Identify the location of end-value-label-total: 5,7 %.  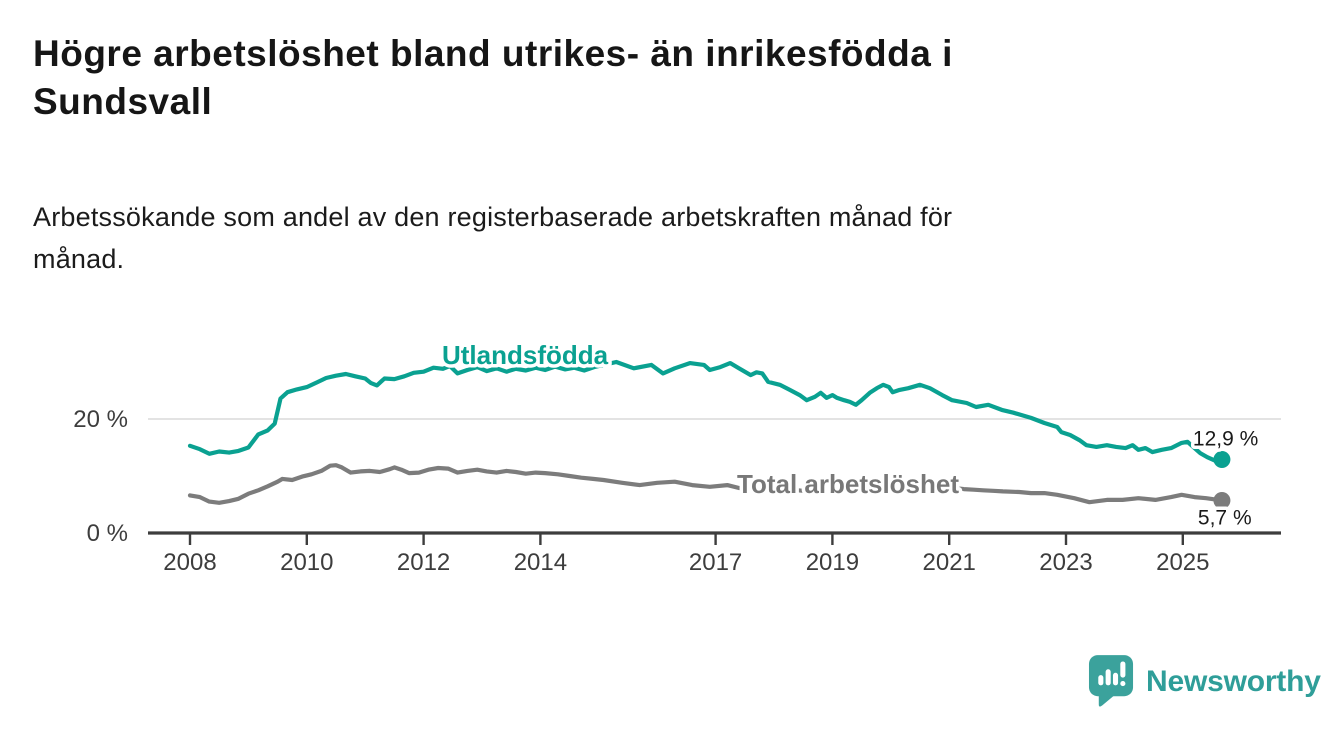
(1225, 518).